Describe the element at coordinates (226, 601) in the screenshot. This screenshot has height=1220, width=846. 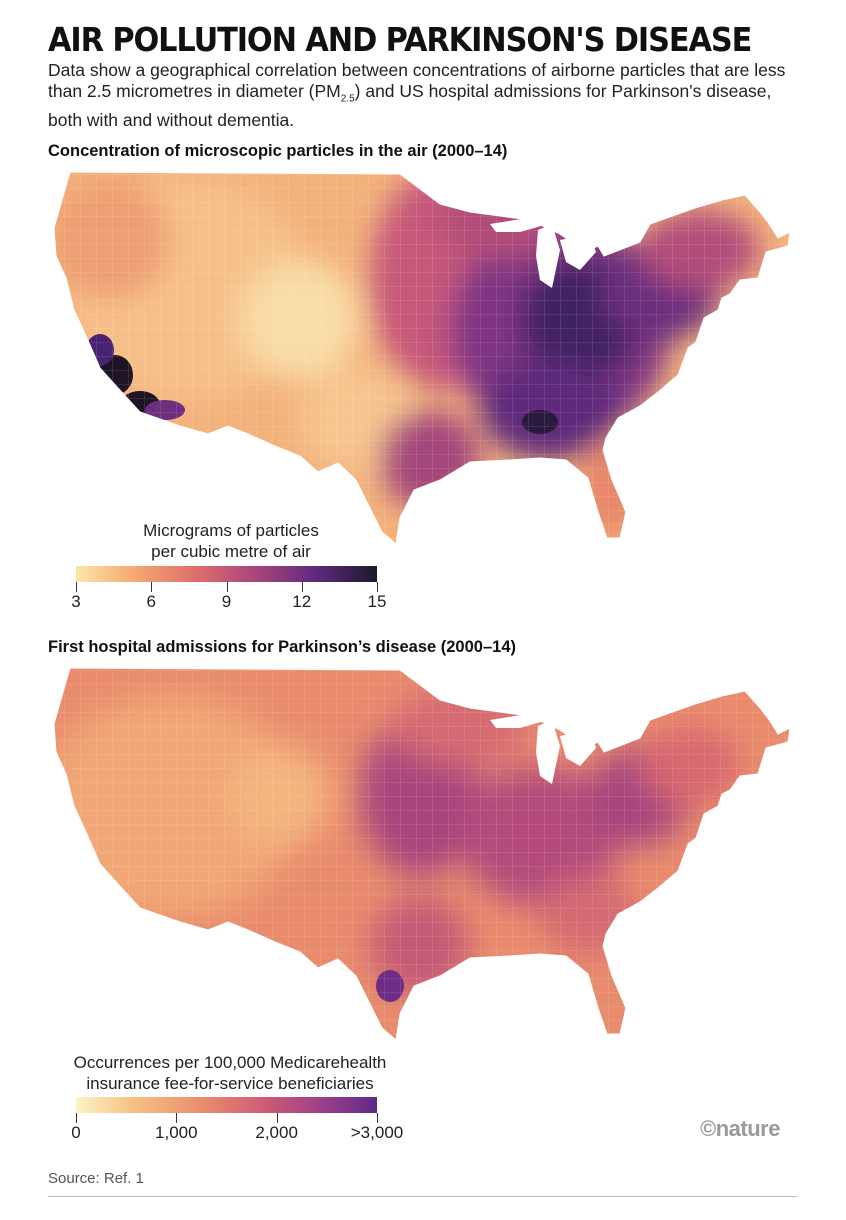
I see `pm25-legend-tick-label: 9` at that location.